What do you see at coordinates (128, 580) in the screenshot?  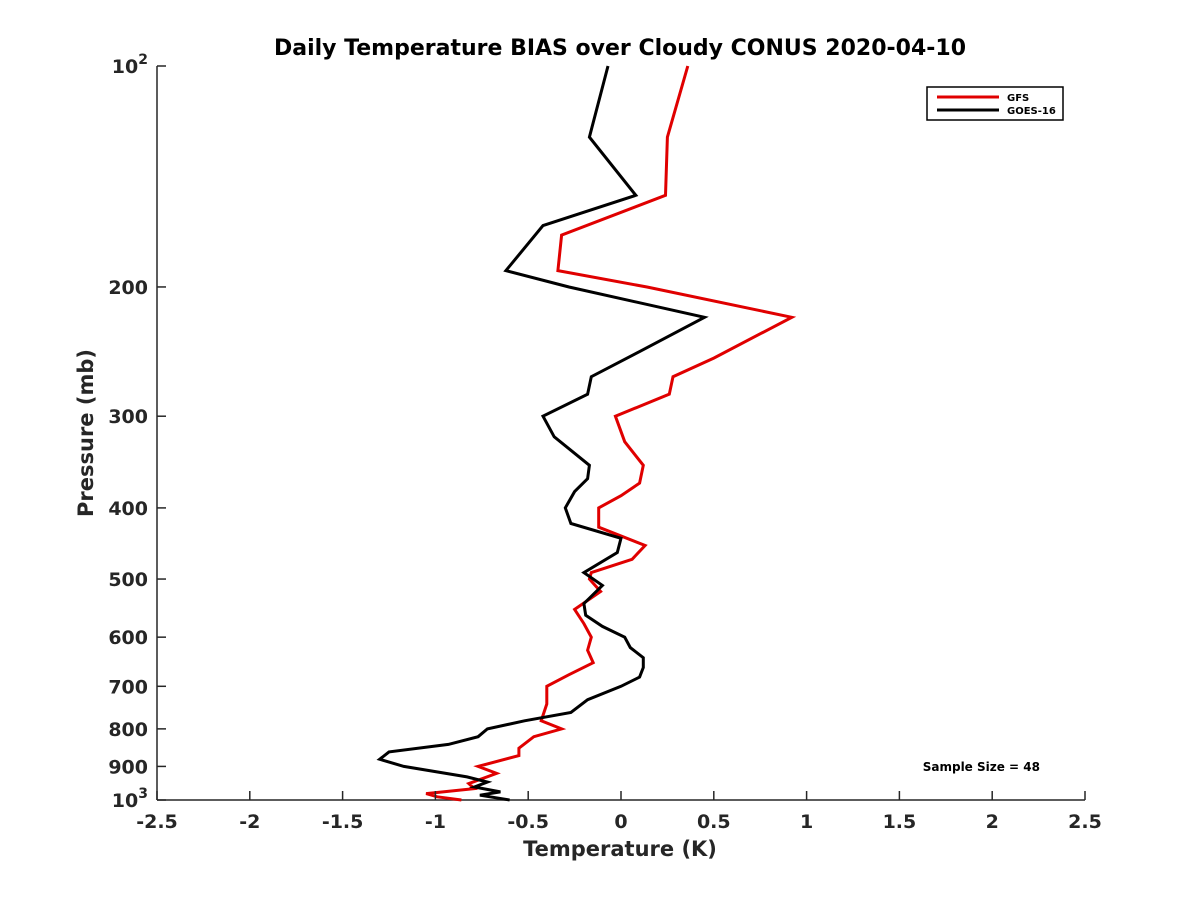 I see `y-tick-label: 500` at bounding box center [128, 580].